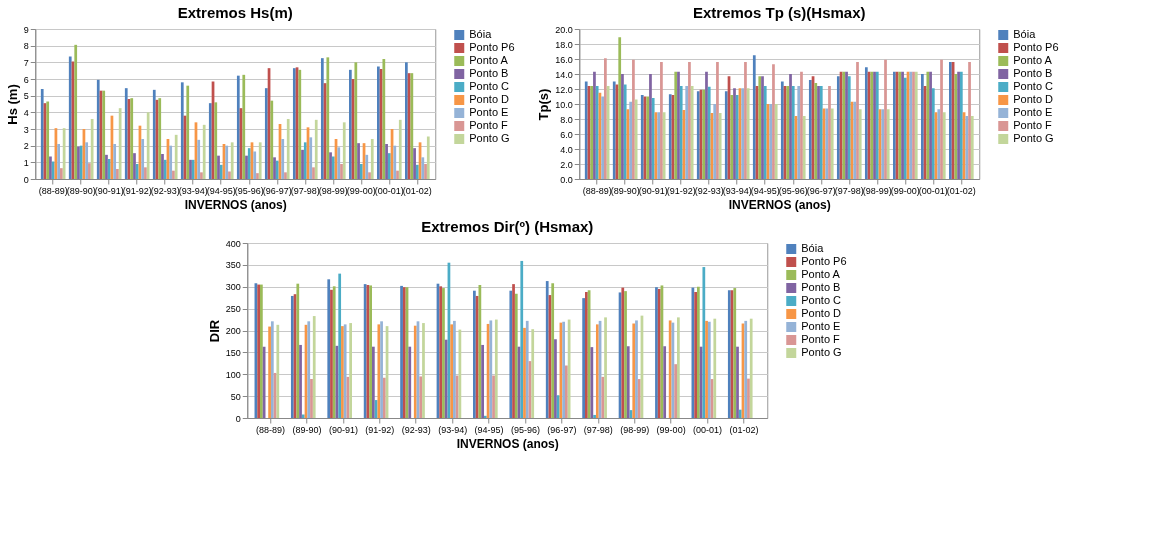  I want to click on y-tick-label: 16.0, so click(564, 59).